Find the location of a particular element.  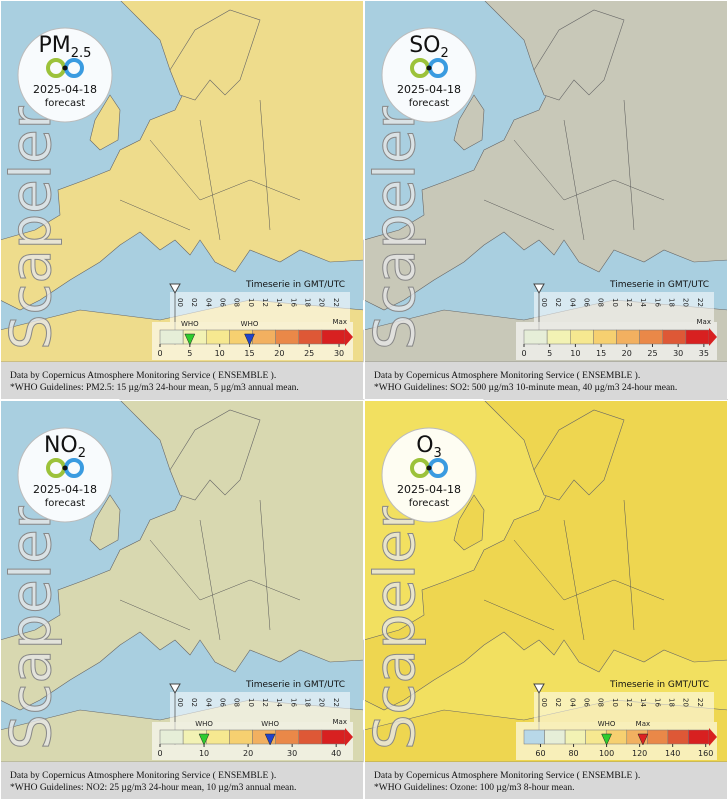

scale-tick-label: 5 is located at coordinates (549, 353).